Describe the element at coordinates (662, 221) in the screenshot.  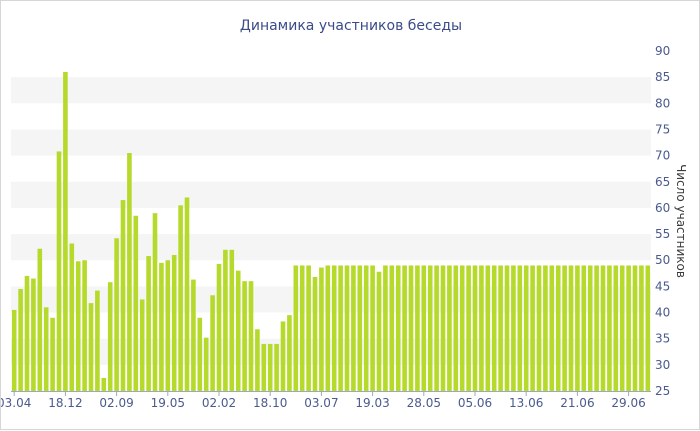
I see `y-axis-ticks: 25 30 35 40 45 50 55 60 65 70 75 80 85 90` at that location.